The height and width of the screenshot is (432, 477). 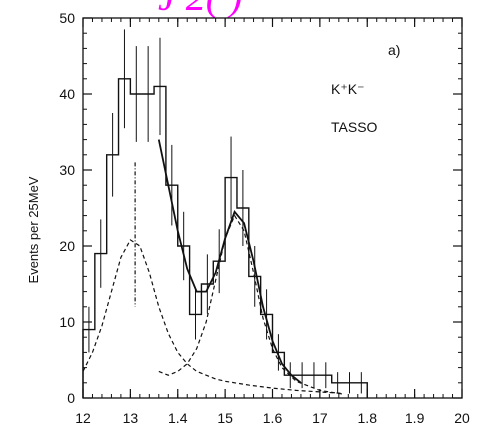 I want to click on y-tick-label: 0, so click(x=71, y=398).